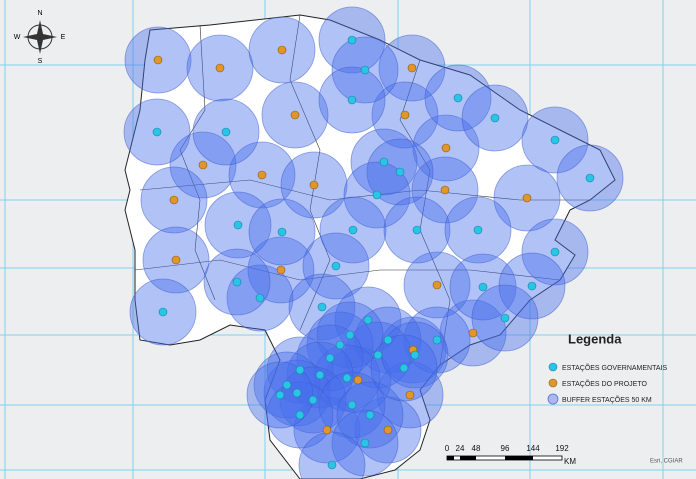  I want to click on legend-title: Legenda, so click(595, 338).